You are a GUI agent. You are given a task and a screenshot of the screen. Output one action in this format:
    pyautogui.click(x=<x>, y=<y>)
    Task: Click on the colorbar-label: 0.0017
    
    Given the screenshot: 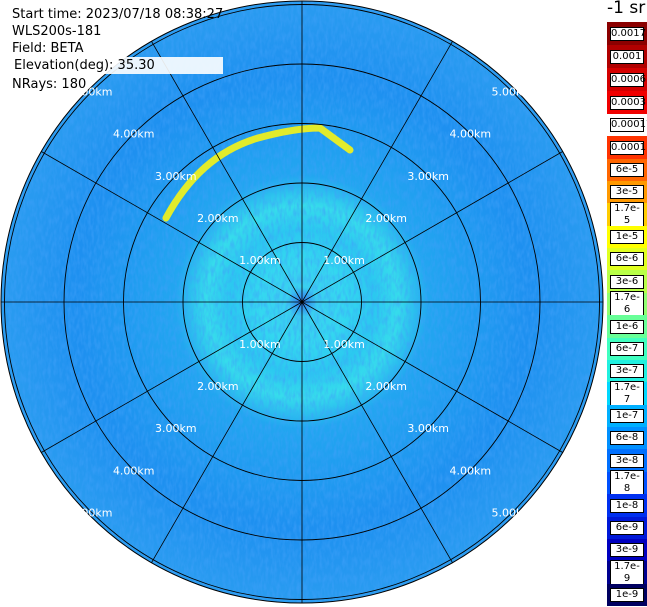 What is the action you would take?
    pyautogui.click(x=628, y=33)
    